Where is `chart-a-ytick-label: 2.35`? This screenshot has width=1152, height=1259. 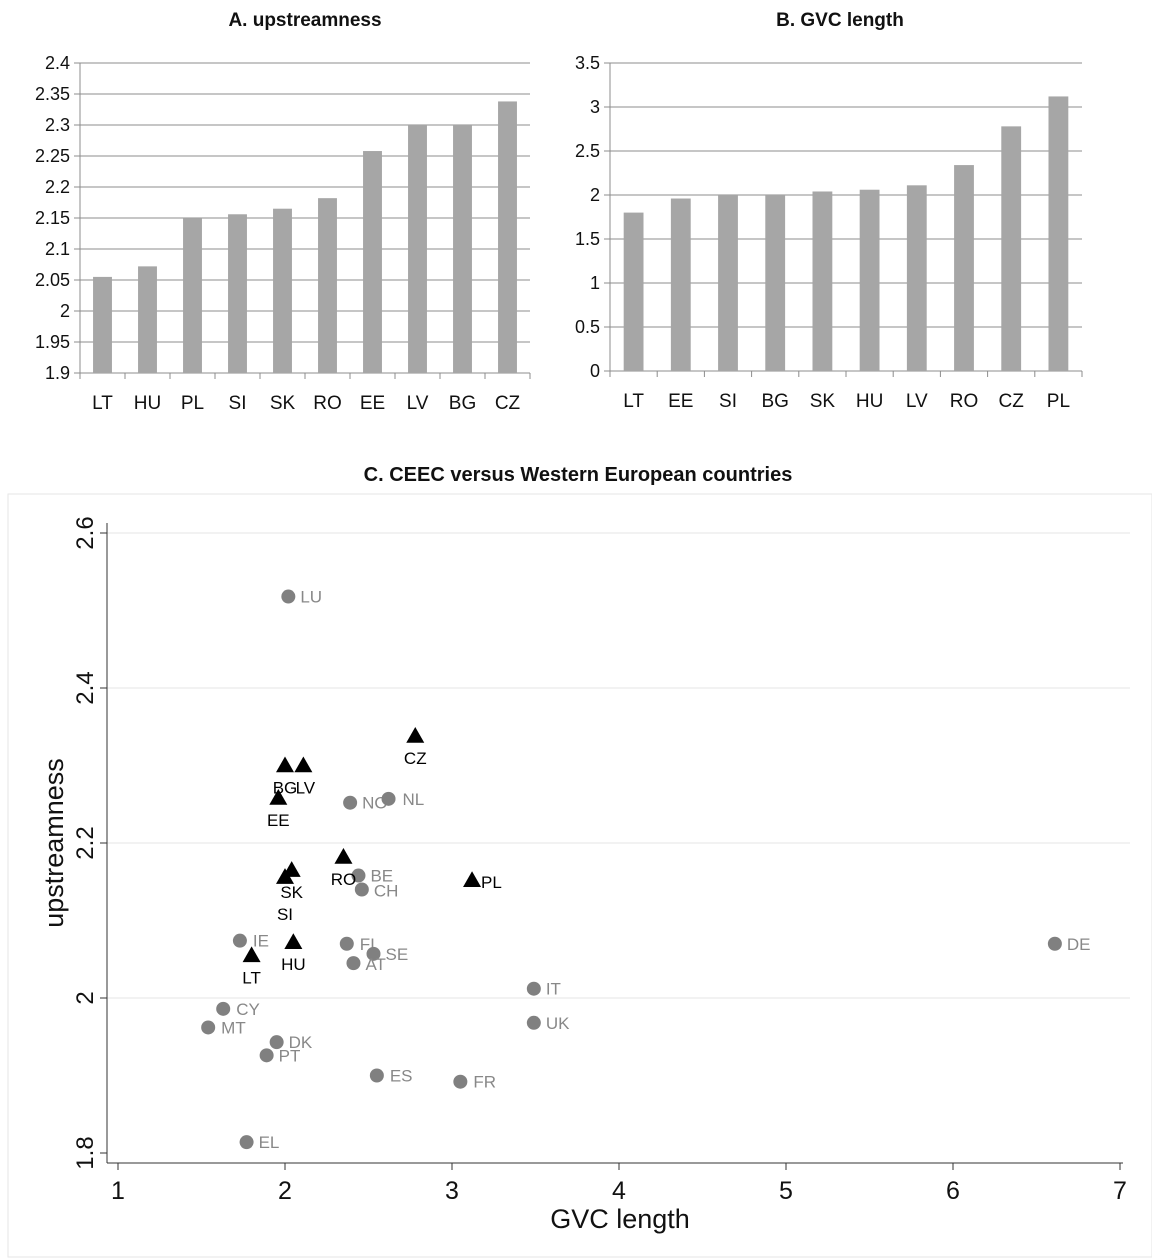
chart-a-ytick-label: 2.35 is located at coordinates (52, 94).